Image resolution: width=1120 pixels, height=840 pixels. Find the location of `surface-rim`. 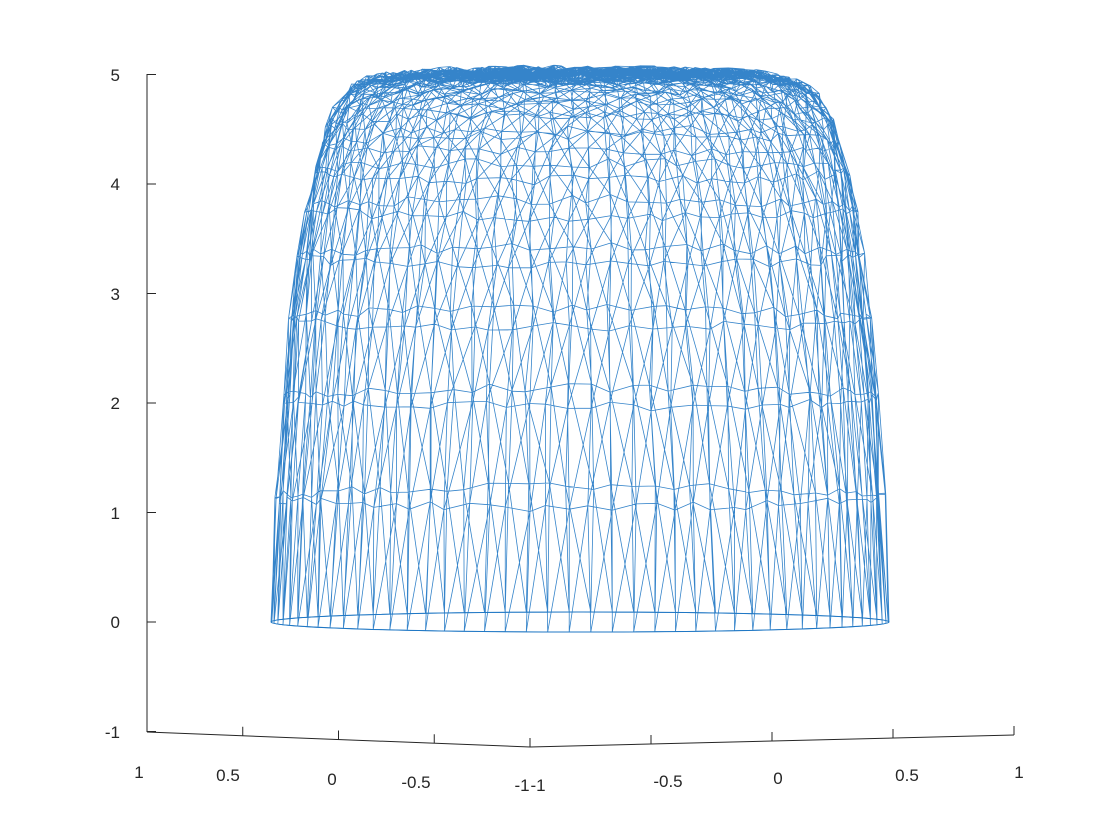

surface-rim is located at coordinates (580, 622).